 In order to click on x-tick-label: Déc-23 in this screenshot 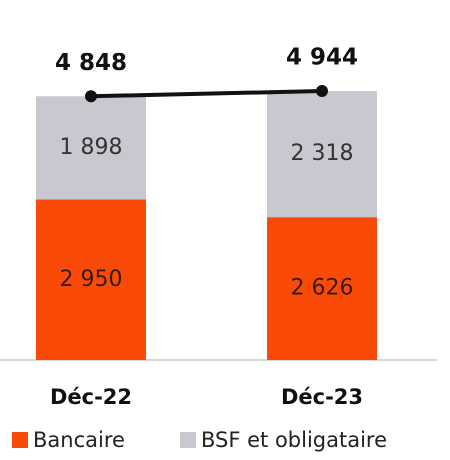, I will do `click(322, 397)`.